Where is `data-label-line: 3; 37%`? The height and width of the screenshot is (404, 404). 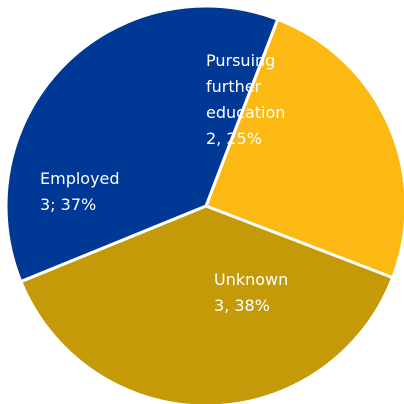 data-label-line: 3; 37% is located at coordinates (68, 204).